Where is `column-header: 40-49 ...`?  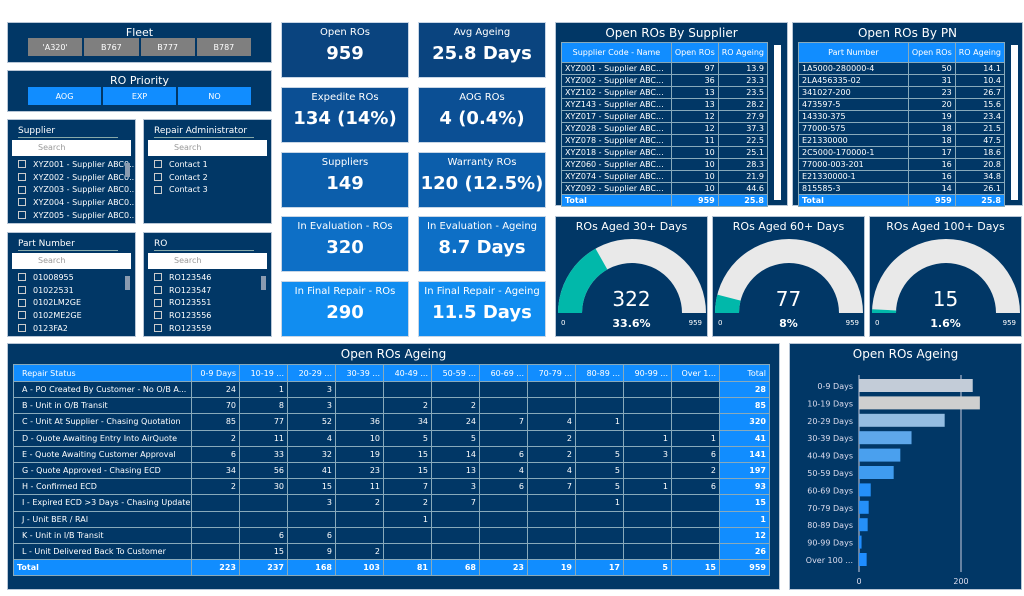 column-header: 40-49 ... is located at coordinates (407, 373).